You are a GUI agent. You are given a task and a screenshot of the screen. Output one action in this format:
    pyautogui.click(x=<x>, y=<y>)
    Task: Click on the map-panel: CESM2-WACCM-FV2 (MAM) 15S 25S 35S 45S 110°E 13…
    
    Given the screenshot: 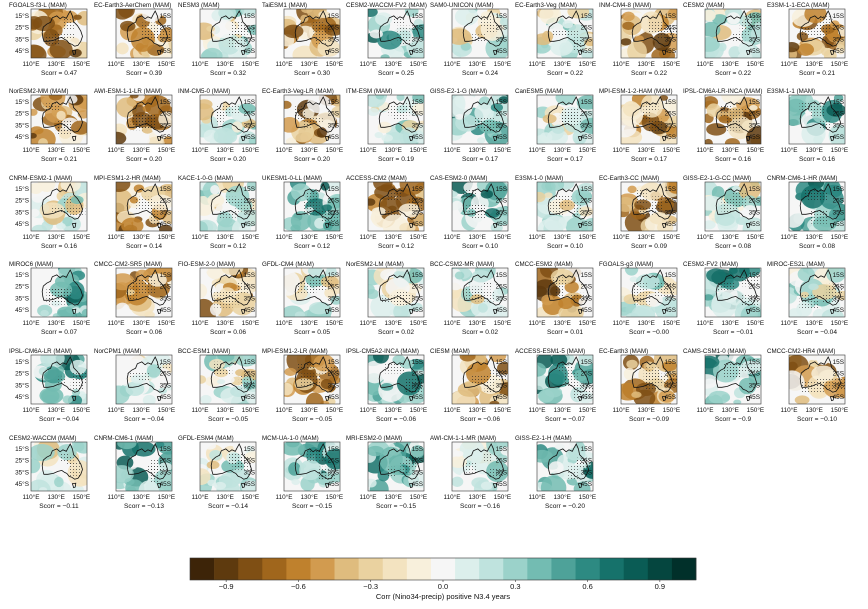 What is the action you would take?
    pyautogui.click(x=386, y=39)
    